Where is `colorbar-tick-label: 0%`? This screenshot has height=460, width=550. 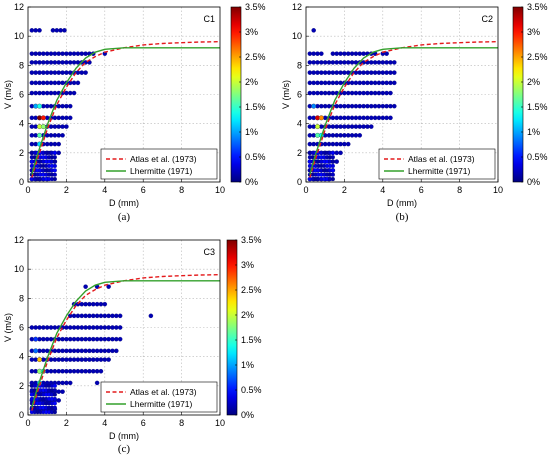 colorbar-tick-label: 0% is located at coordinates (533, 182).